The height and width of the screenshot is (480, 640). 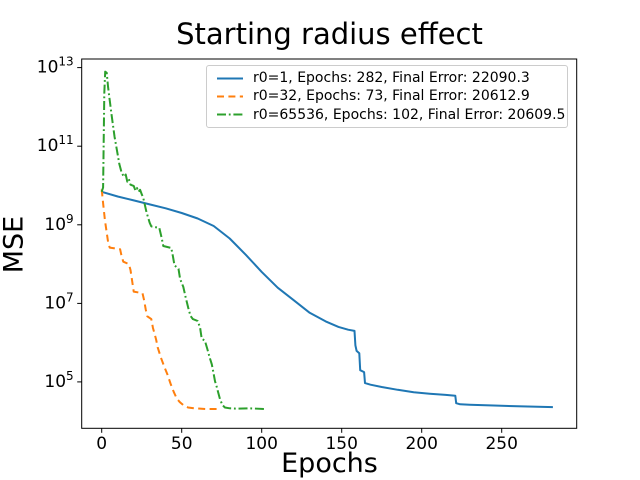 What do you see at coordinates (55, 66) in the screenshot?
I see `y-tick-label: 10¹³` at bounding box center [55, 66].